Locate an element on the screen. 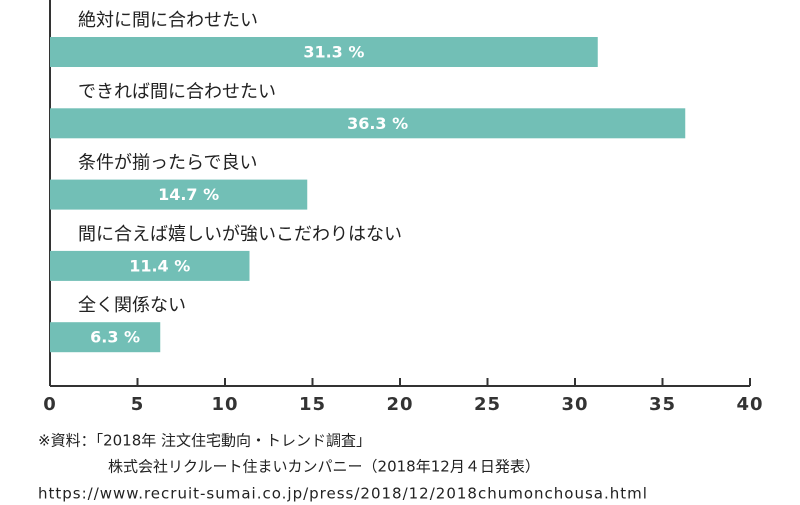 Image resolution: width=800 pixels, height=505 pixels. source-line: ※資料：「2018年 注文住宅動向・トレンド調査」 is located at coordinates (204, 441).